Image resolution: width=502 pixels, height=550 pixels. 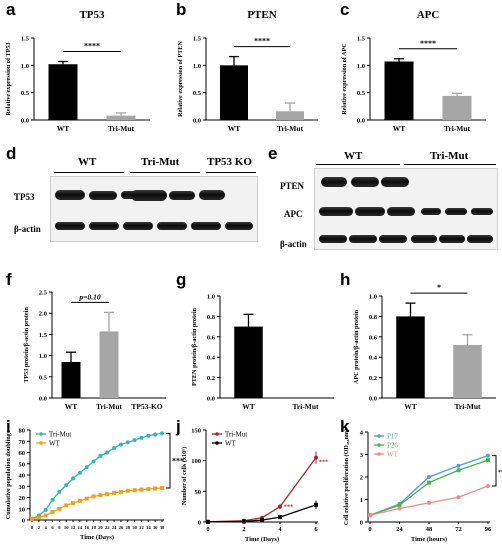 What do you see at coordinates (63, 128) in the screenshot?
I see `a-xtick-label: WT` at bounding box center [63, 128].